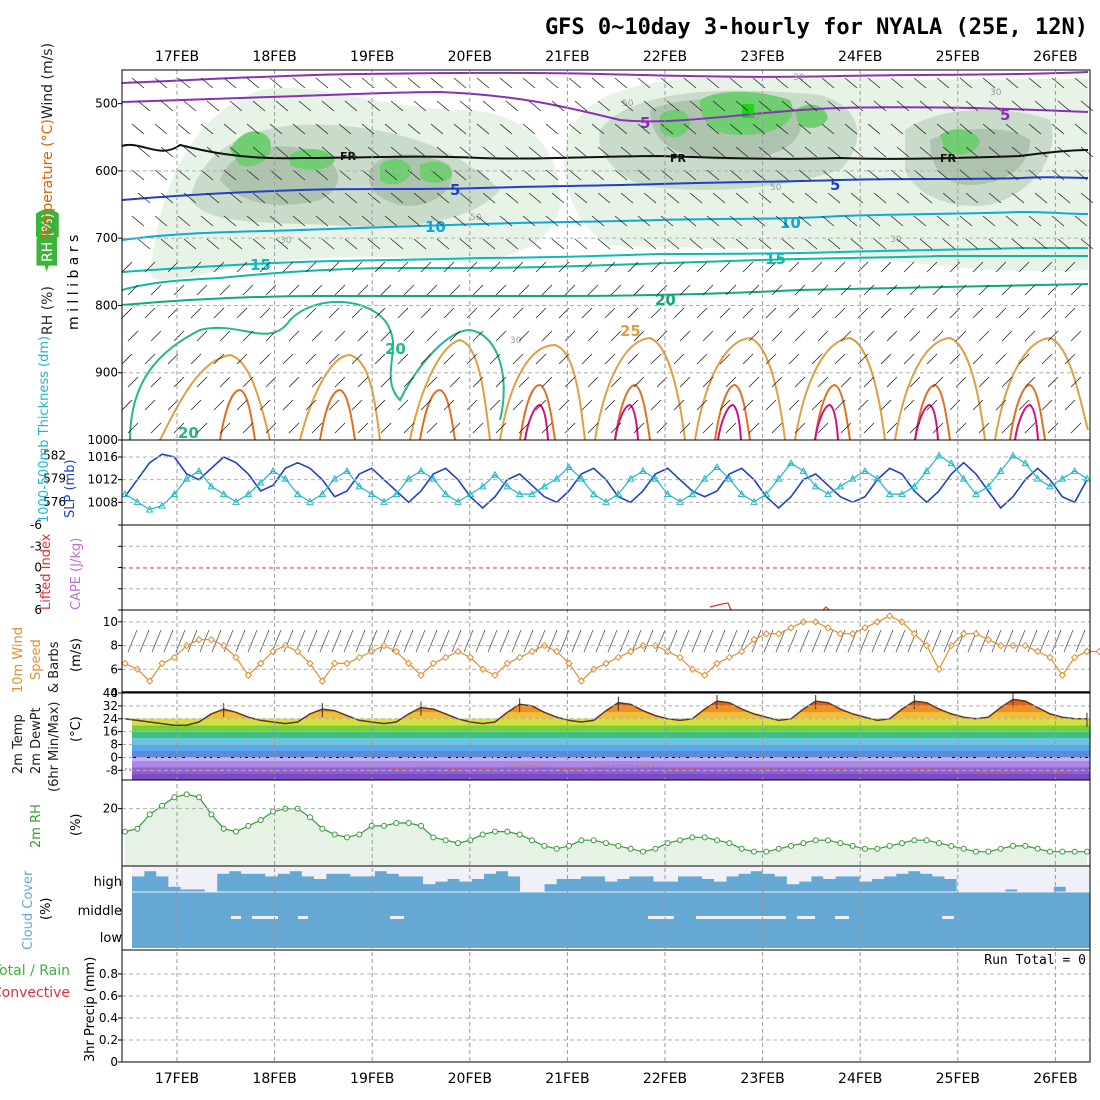 This screenshot has height=1100, width=1100. What do you see at coordinates (36, 546) in the screenshot?
I see `y-tick-label: -3` at bounding box center [36, 546].